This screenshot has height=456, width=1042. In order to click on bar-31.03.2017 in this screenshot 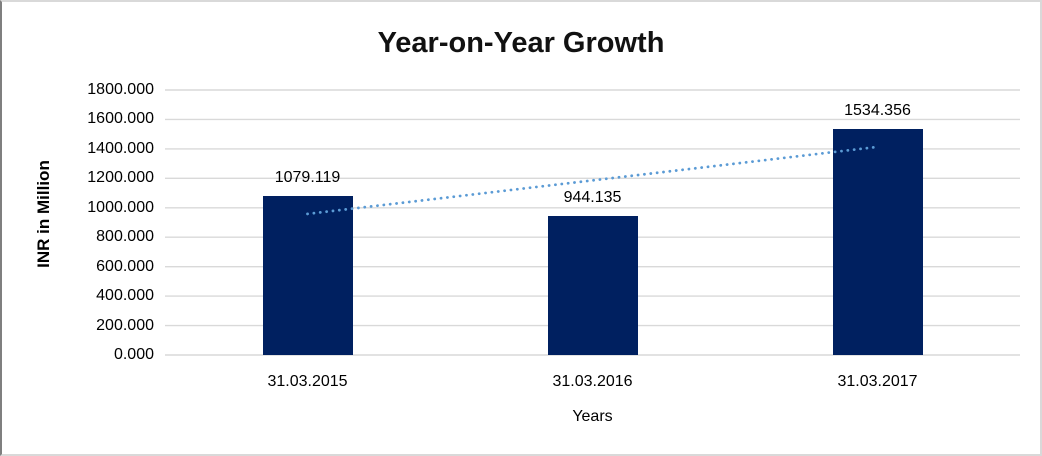, I will do `click(877, 242)`.